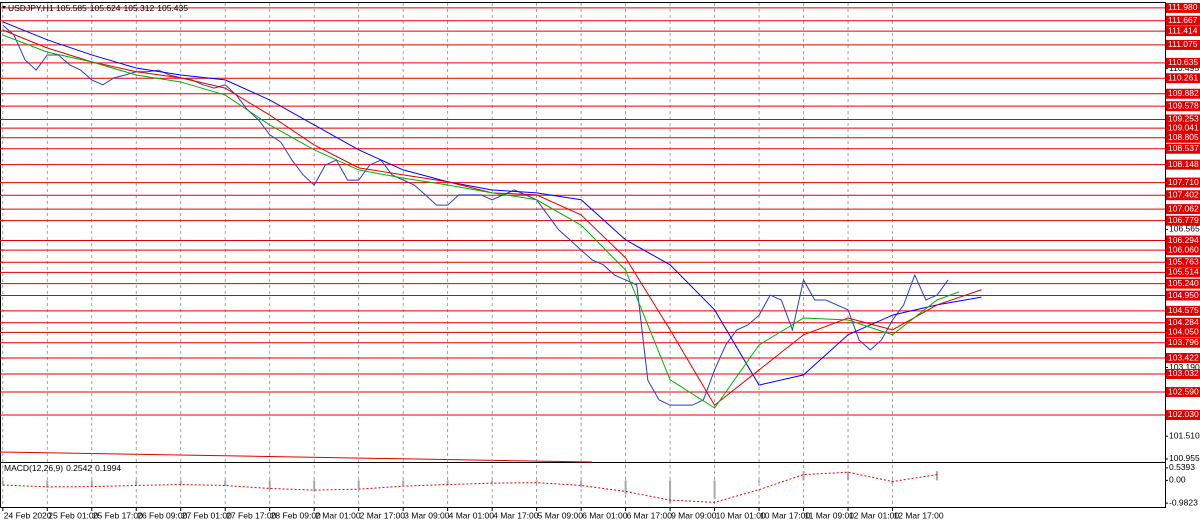 Image resolution: width=1200 pixels, height=524 pixels. Describe the element at coordinates (62, 468) in the screenshot. I see `macd-title: MACD(12,26,9) 0.2542 0.1994` at that location.